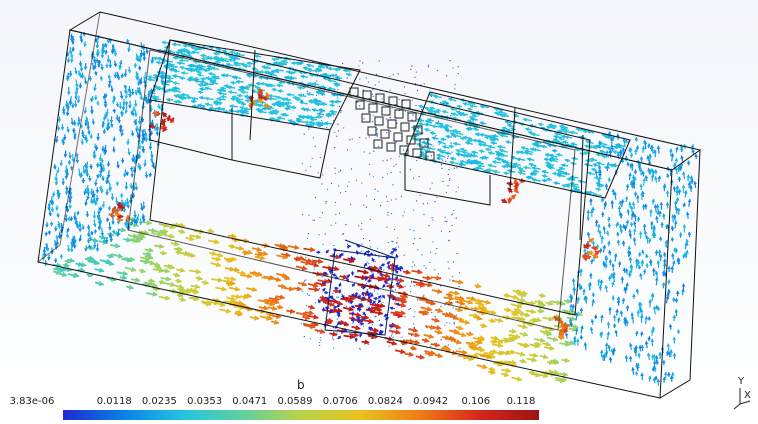  What do you see at coordinates (159, 401) in the screenshot?
I see `colorbar-tick: 0.0235` at bounding box center [159, 401].